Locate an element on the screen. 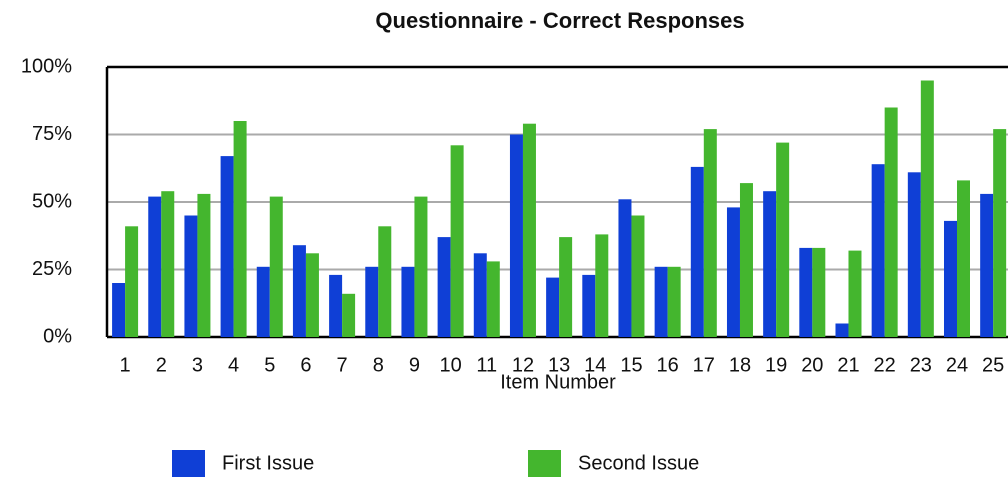  x-tick-label: 15 is located at coordinates (631, 365).